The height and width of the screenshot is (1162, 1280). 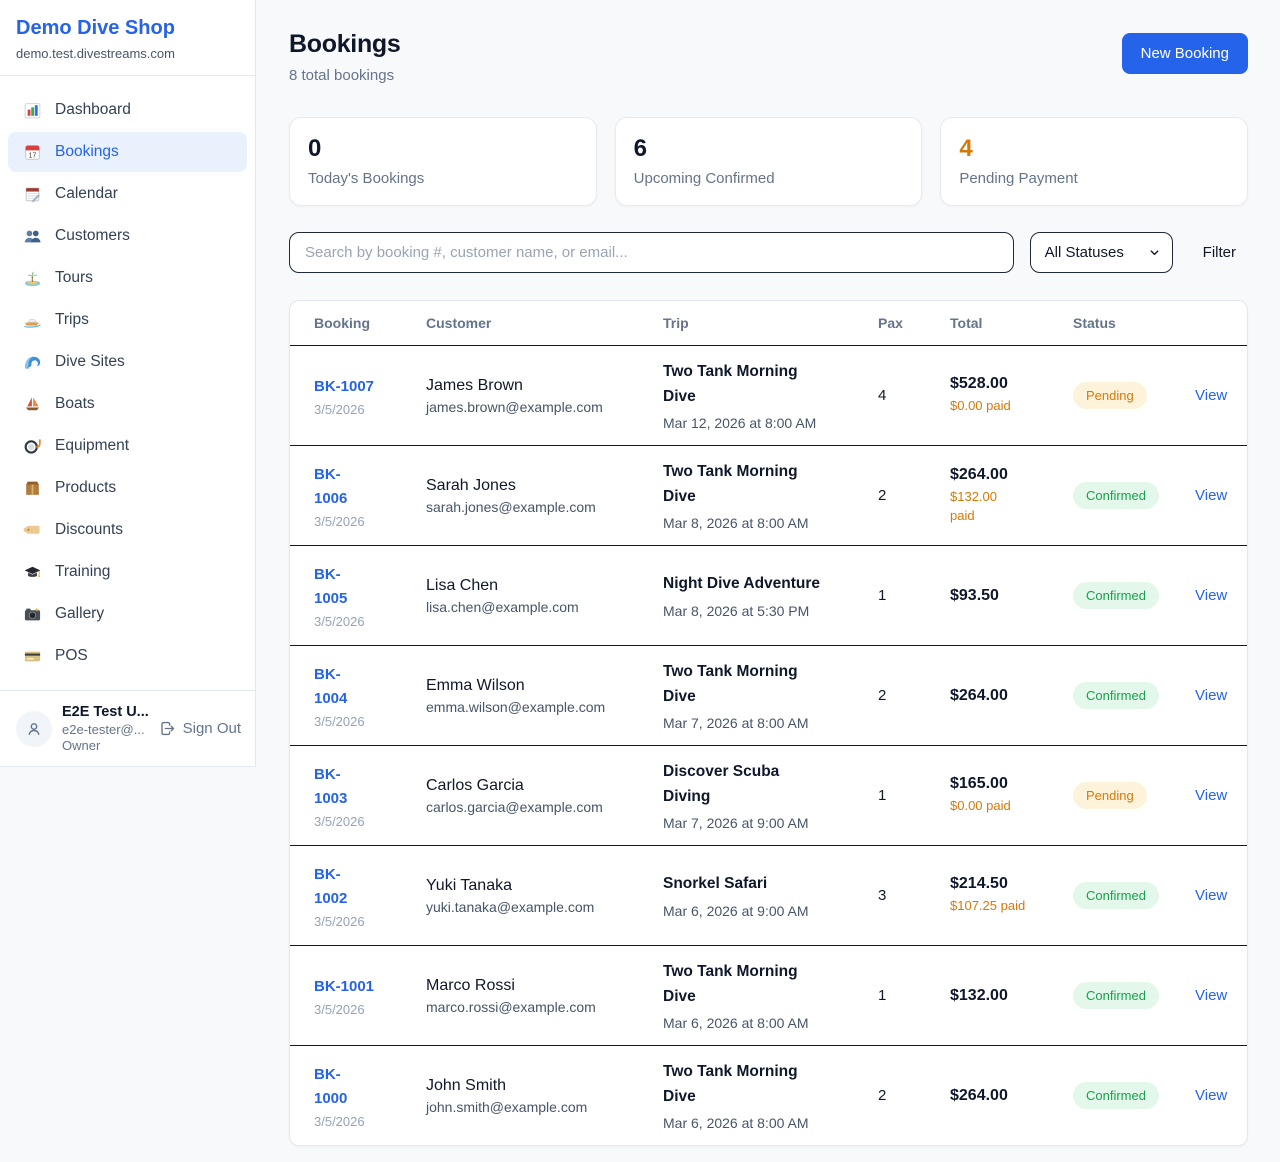 I want to click on booking-link: BK- 1003, so click(x=331, y=786).